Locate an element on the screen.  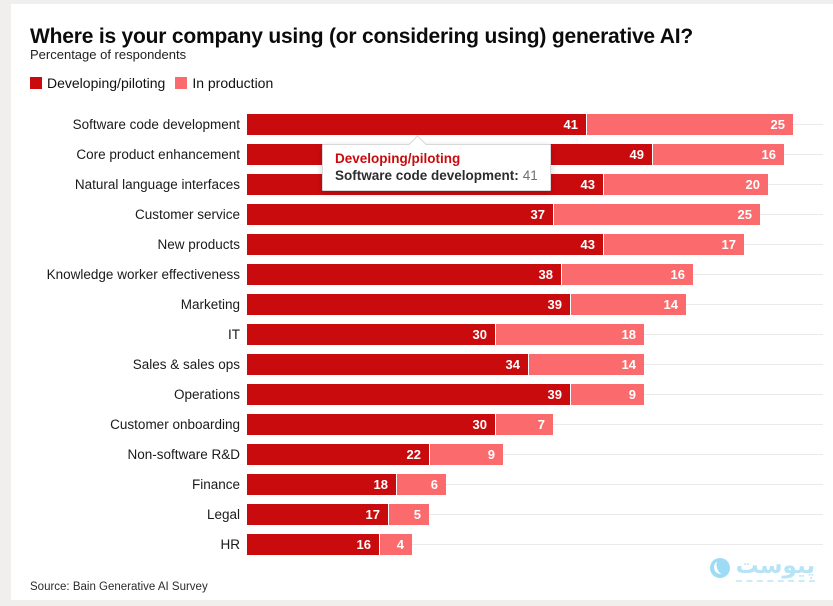
chart-row: Finance 18 6 is located at coordinates (416, 485).